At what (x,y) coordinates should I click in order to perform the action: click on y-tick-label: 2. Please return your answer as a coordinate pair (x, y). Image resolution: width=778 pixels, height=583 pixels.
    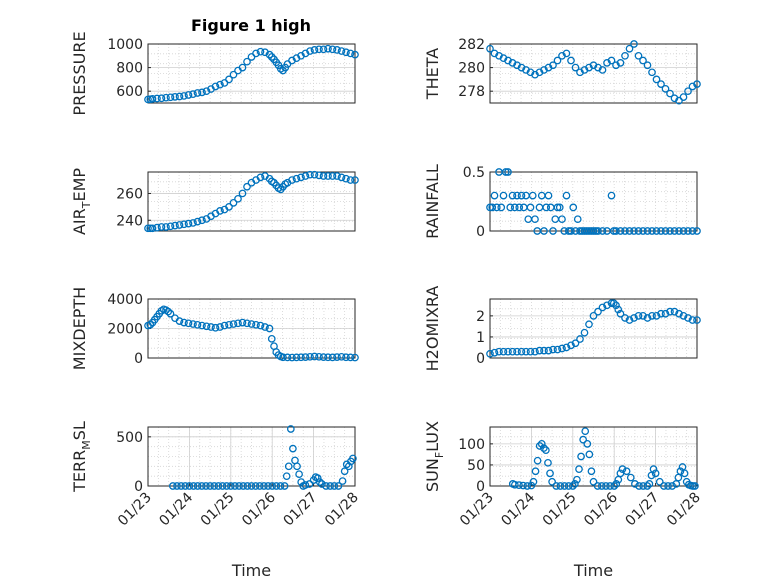
    Looking at the image, I should click on (480, 317).